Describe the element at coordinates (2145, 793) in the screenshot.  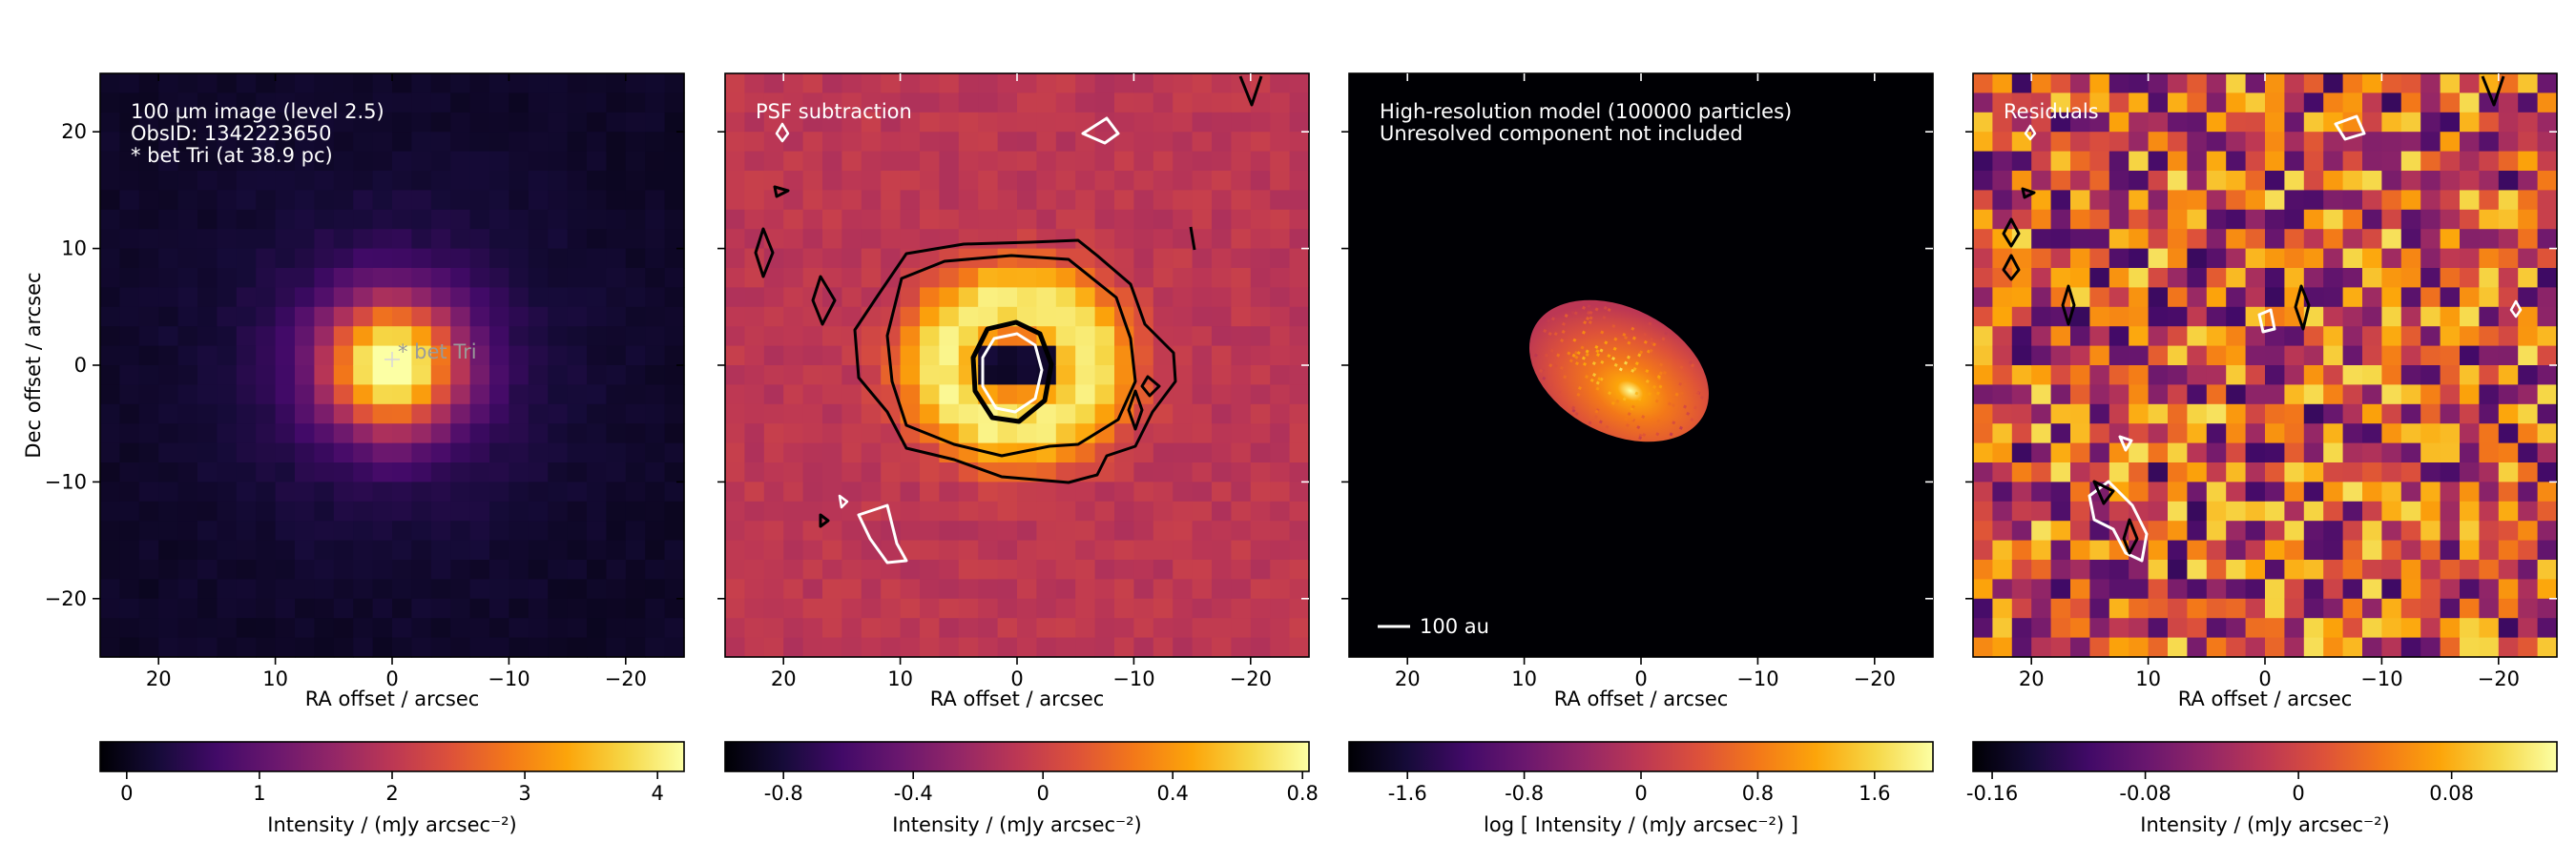
I see `colorbar-tick-label: -0.08` at that location.